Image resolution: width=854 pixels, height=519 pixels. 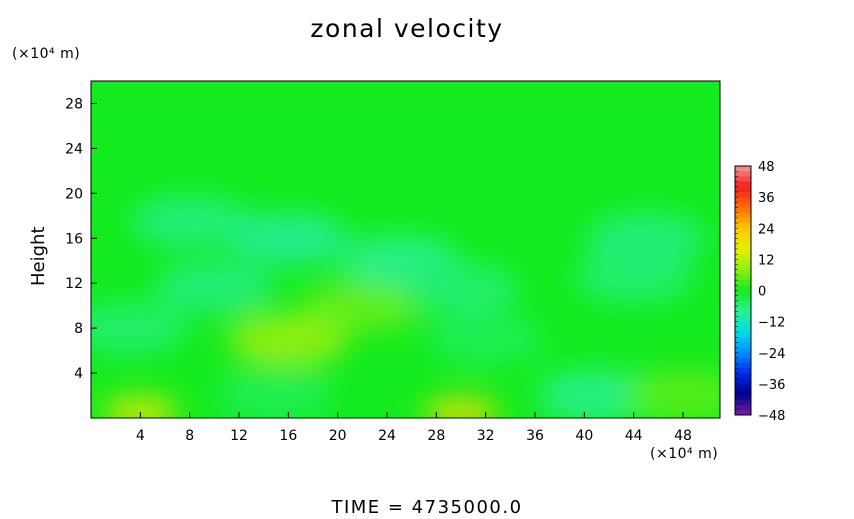 What do you see at coordinates (239, 436) in the screenshot?
I see `x-tick-label: 12` at bounding box center [239, 436].